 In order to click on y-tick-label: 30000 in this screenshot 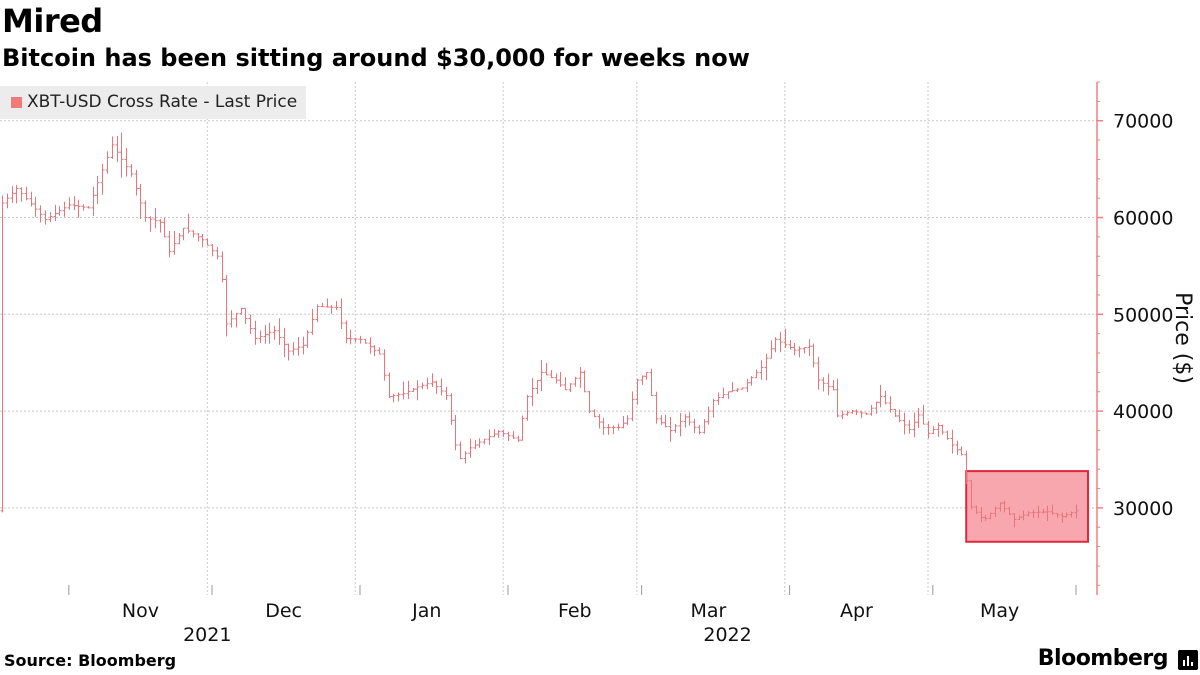, I will do `click(1143, 509)`.